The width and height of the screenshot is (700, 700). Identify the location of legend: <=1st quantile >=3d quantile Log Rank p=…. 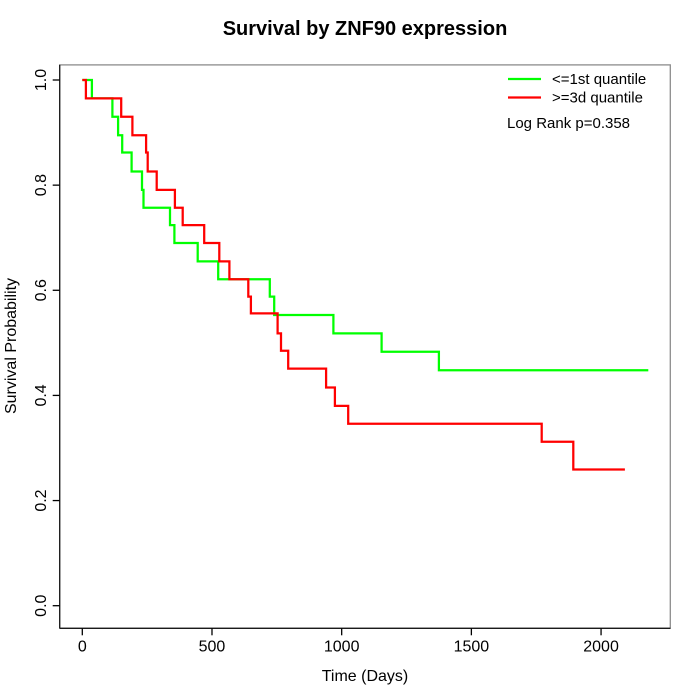
(576, 101).